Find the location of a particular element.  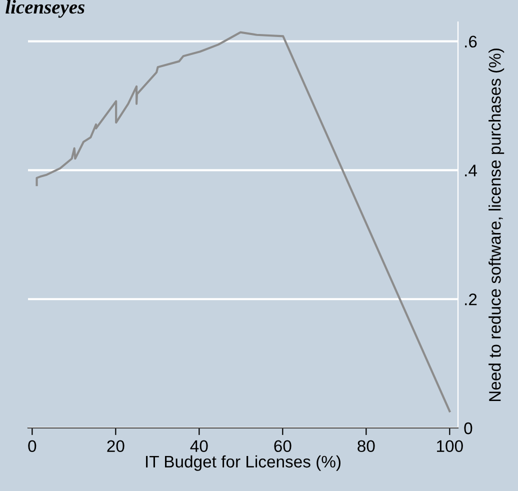

x-tick-label: 40 is located at coordinates (199, 446).